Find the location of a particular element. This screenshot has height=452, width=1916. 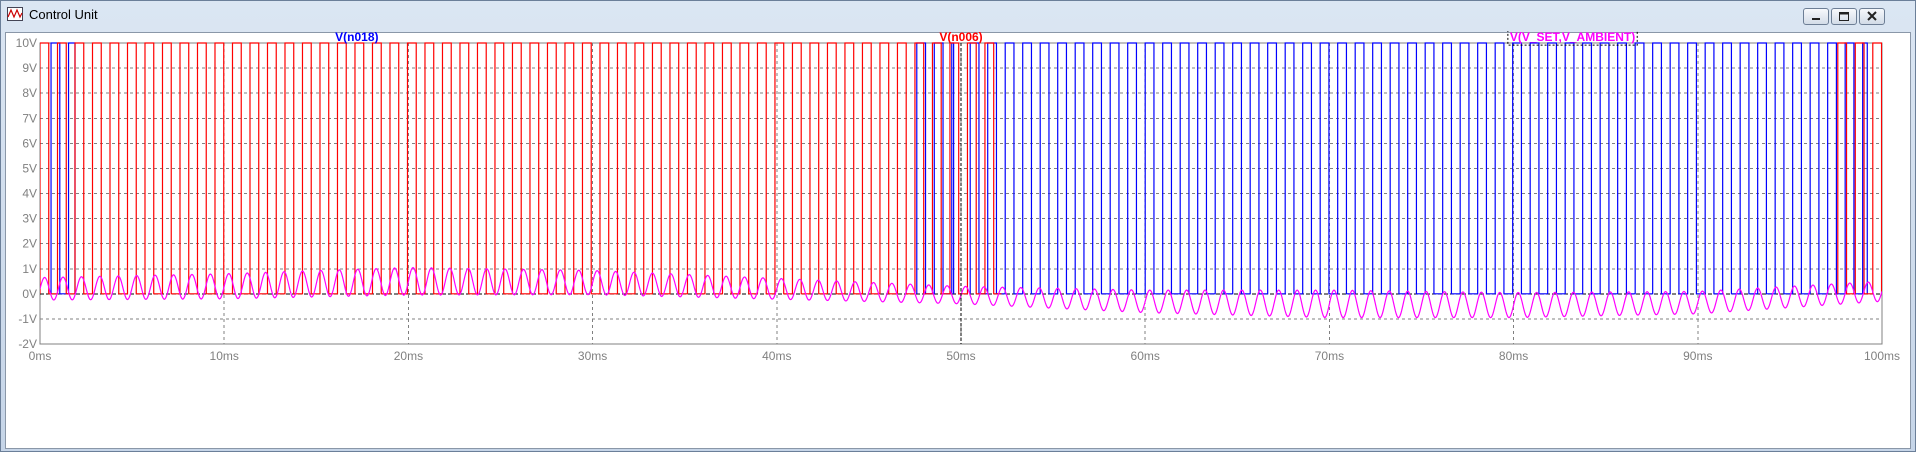

close-icon is located at coordinates (1872, 16).